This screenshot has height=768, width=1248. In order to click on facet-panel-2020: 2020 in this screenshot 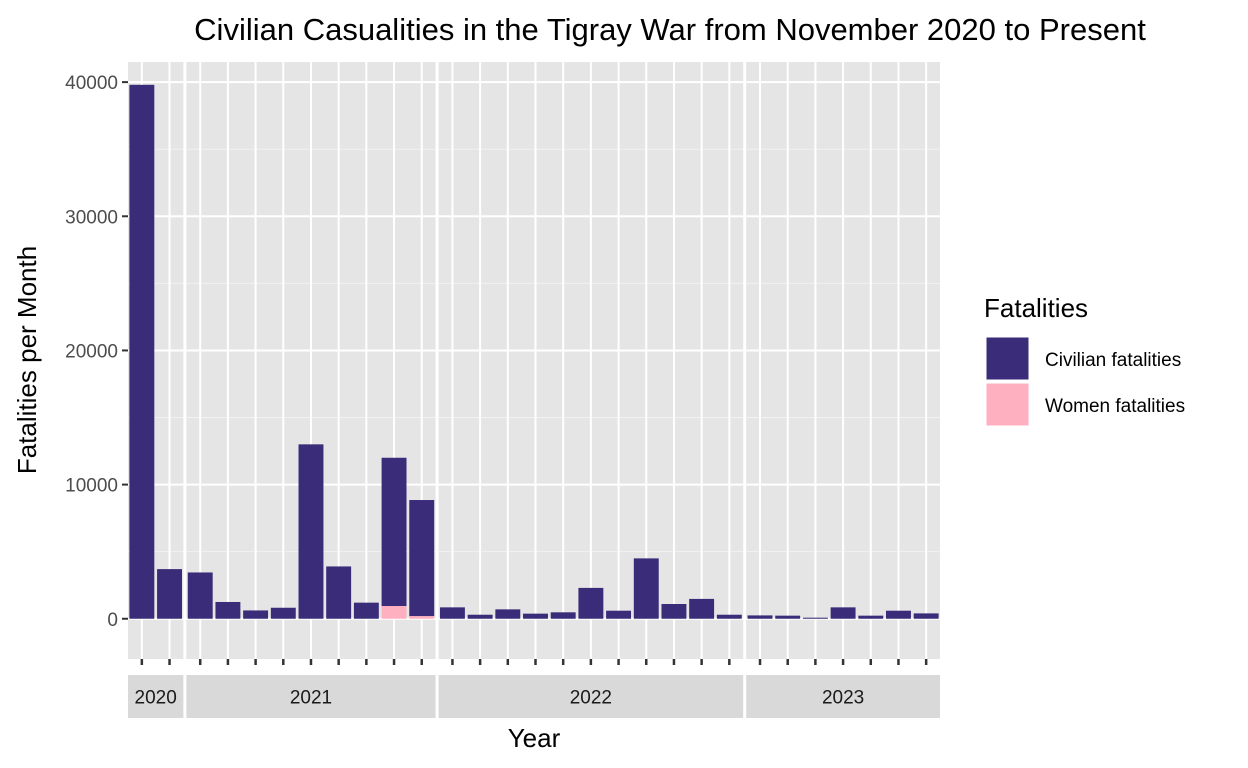, I will do `click(156, 390)`.